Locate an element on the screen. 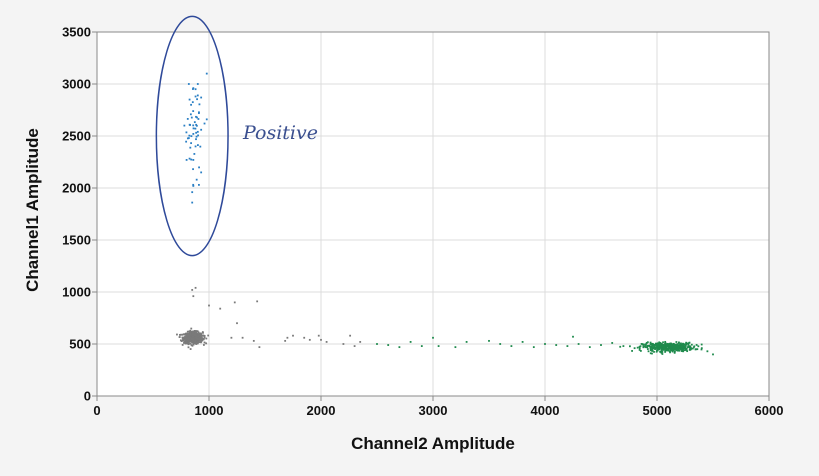 The width and height of the screenshot is (819, 476). y-tick-label: 1500 is located at coordinates (76, 240).